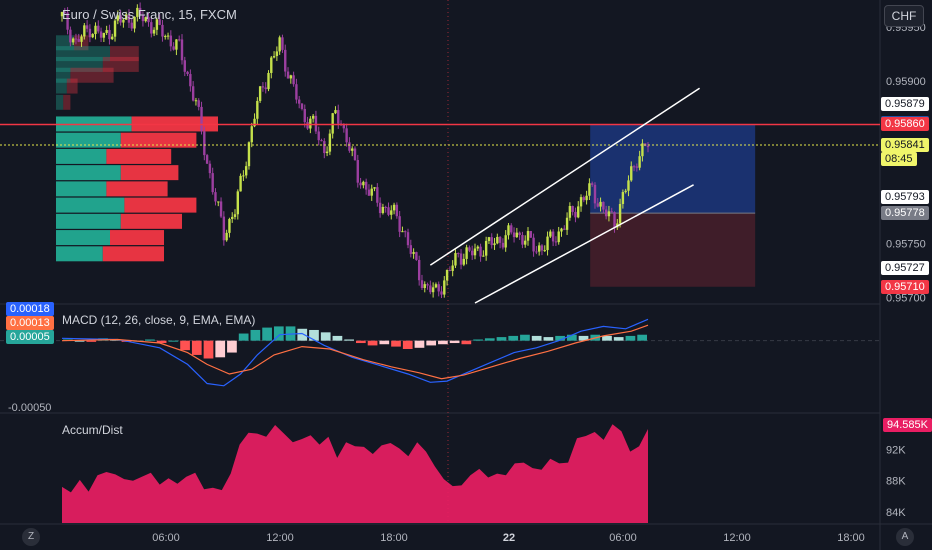 The height and width of the screenshot is (550, 932). I want to click on price-tag: 0.95860, so click(905, 124).